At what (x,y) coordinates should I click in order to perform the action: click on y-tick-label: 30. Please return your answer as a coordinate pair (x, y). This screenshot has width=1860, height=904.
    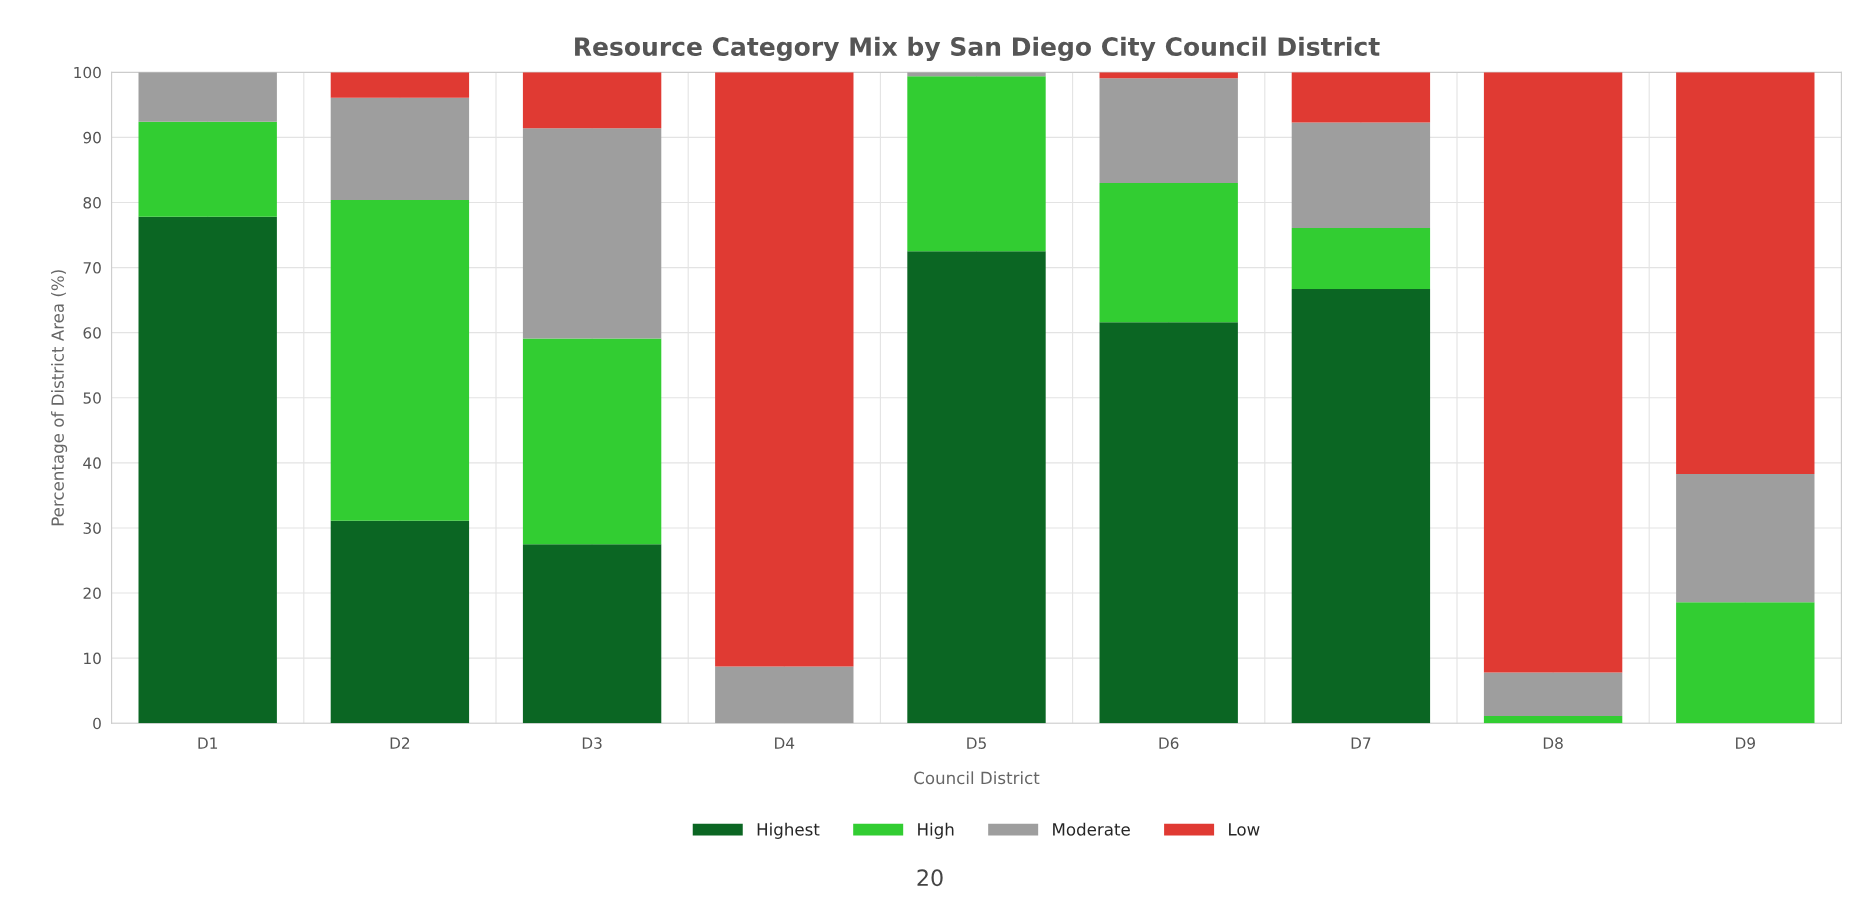
    Looking at the image, I should click on (92, 528).